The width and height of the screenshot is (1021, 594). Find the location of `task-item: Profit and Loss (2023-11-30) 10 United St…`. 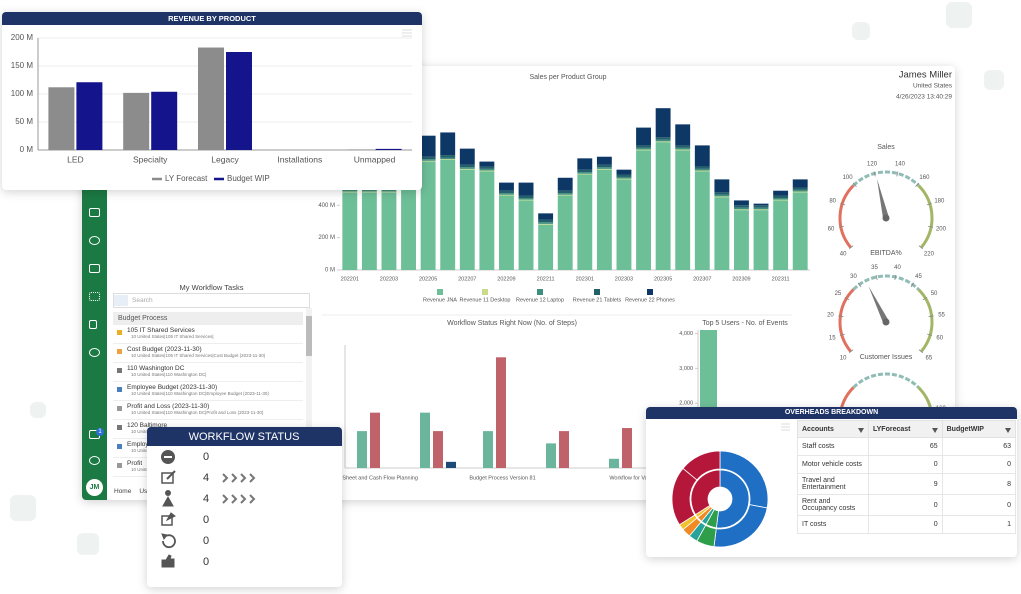

task-item: Profit and Loss (2023-11-30) 10 United St… is located at coordinates (208, 410).